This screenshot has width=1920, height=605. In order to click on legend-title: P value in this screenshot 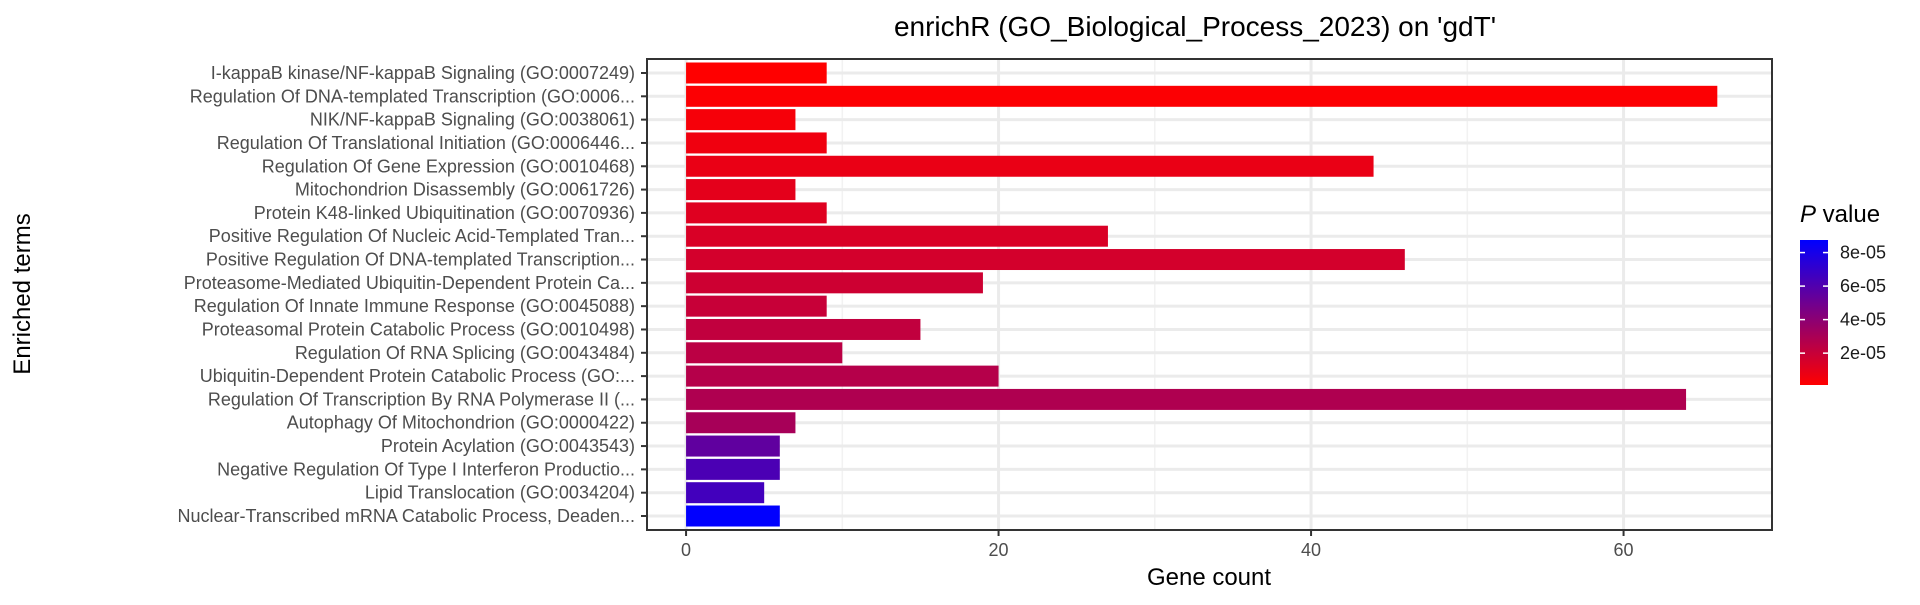, I will do `click(1840, 214)`.